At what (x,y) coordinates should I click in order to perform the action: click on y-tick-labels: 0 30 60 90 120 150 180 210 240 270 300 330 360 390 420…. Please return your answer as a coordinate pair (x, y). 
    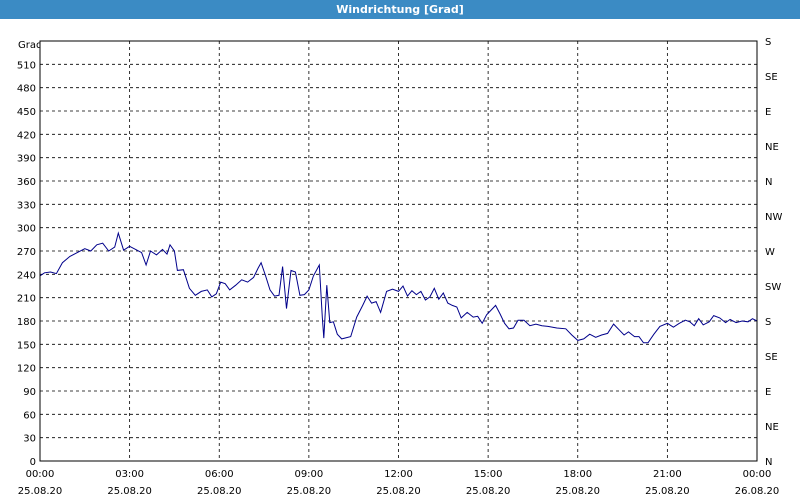
    Looking at the image, I should click on (26, 264).